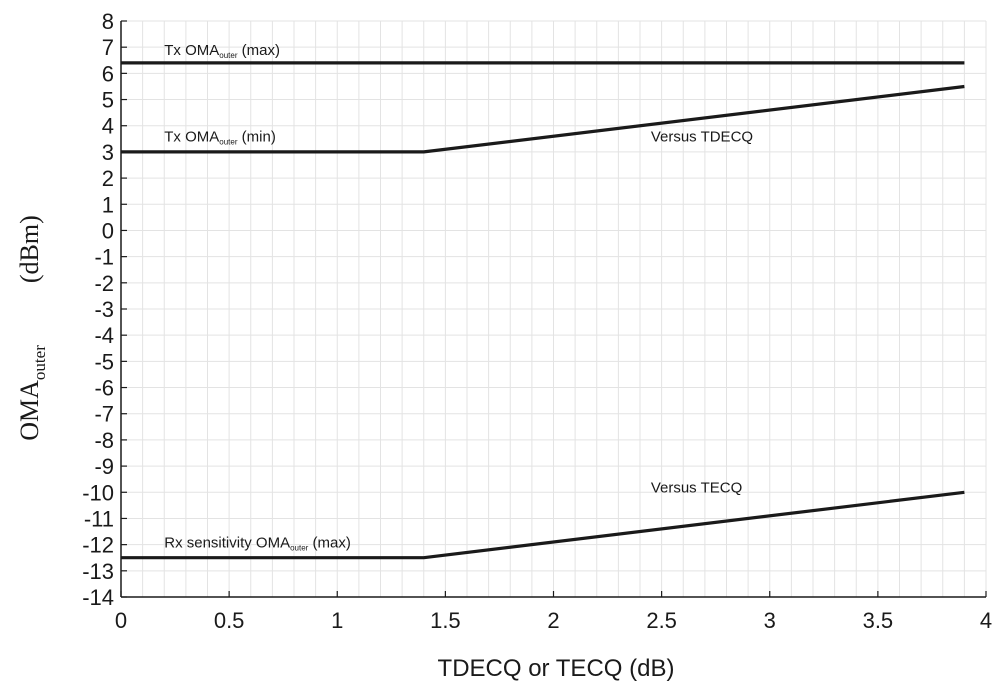 The width and height of the screenshot is (997, 693). What do you see at coordinates (108, 230) in the screenshot?
I see `y-tick-label: 0` at bounding box center [108, 230].